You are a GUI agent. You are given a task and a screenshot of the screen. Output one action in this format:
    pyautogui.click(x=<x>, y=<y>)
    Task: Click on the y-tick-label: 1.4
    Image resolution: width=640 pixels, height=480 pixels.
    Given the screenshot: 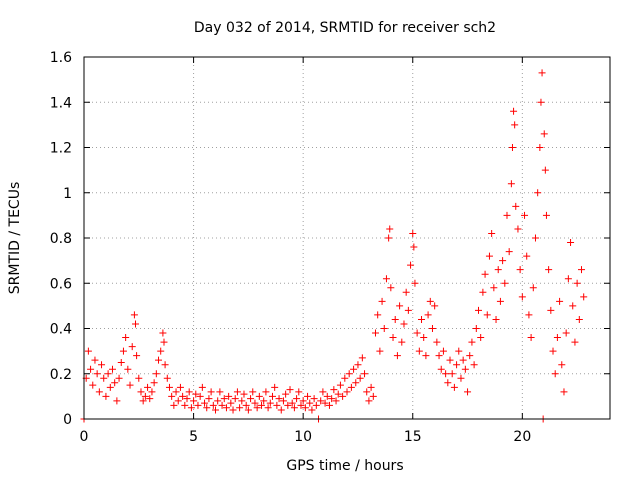 What is the action you would take?
    pyautogui.click(x=61, y=103)
    